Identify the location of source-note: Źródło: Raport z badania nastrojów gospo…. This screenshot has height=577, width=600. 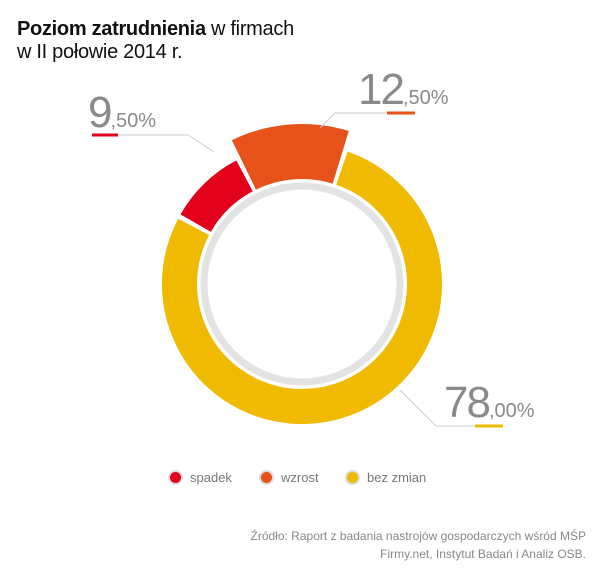
(419, 545).